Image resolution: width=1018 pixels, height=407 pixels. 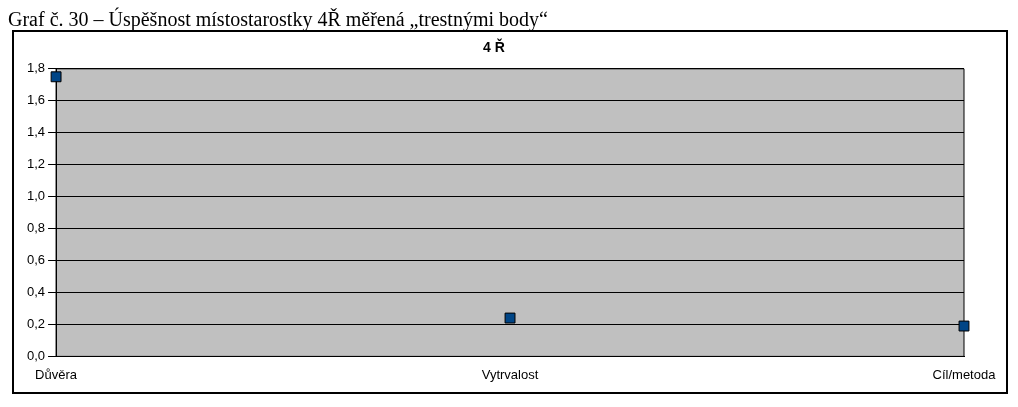 I want to click on x-tick-label: Důvěra, so click(x=56, y=374).